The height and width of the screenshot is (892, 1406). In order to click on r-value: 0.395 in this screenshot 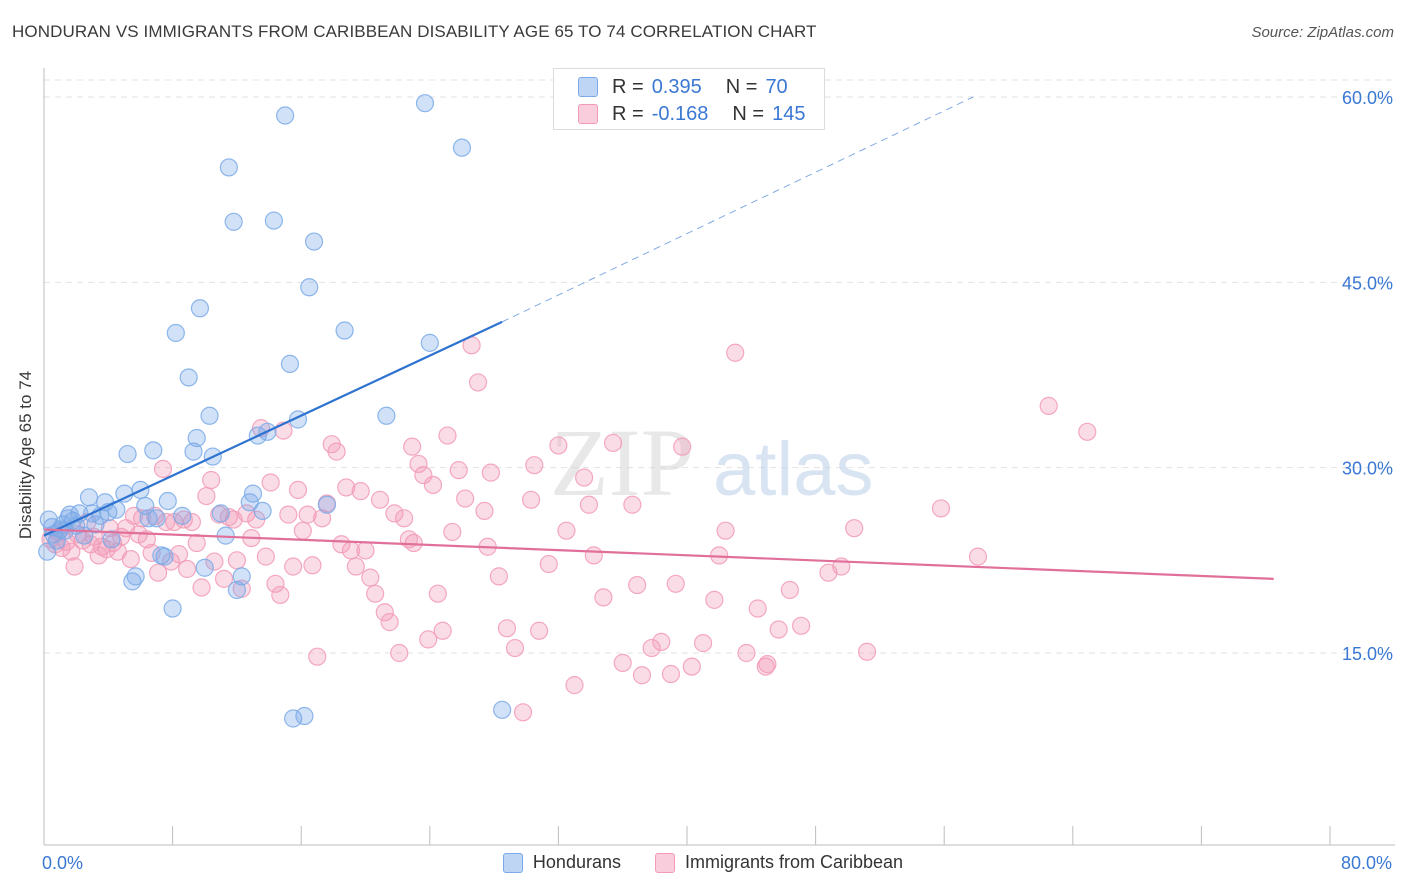, I will do `click(676, 86)`.